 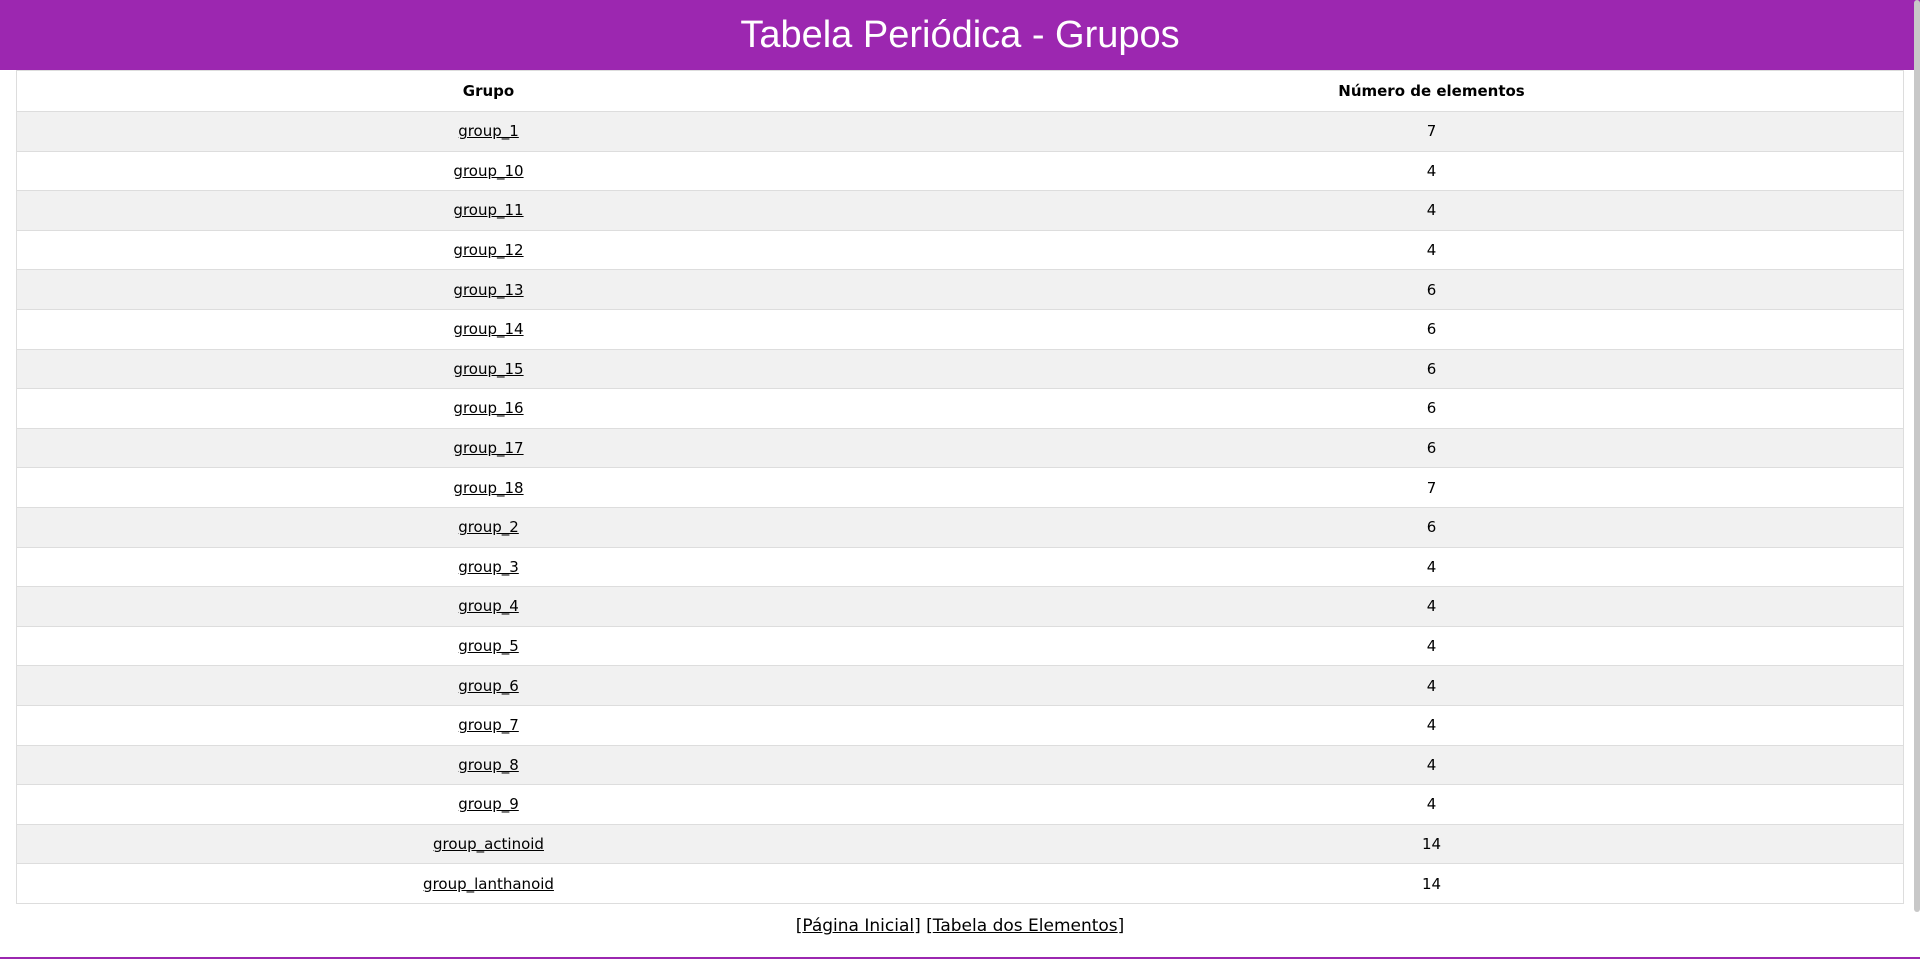 I want to click on table-row: group_13 6, so click(x=960, y=289).